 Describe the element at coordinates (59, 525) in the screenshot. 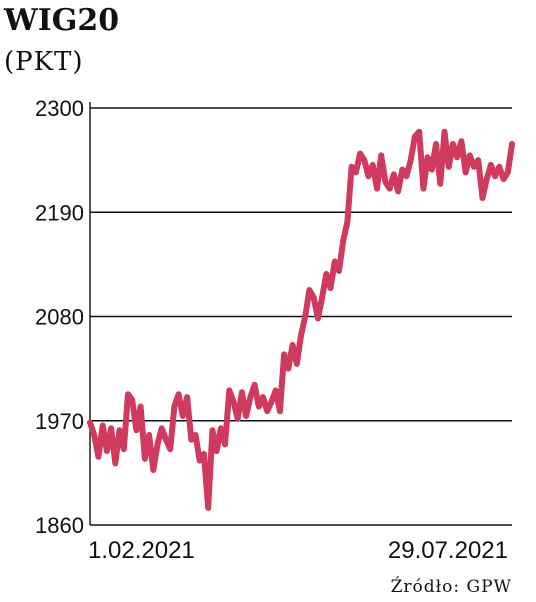

I see `y-tick-label: 1860` at that location.